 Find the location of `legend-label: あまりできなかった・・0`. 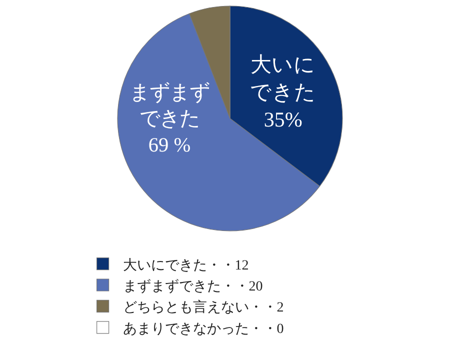

legend-label: あまりできなかった・・0 is located at coordinates (203, 329).